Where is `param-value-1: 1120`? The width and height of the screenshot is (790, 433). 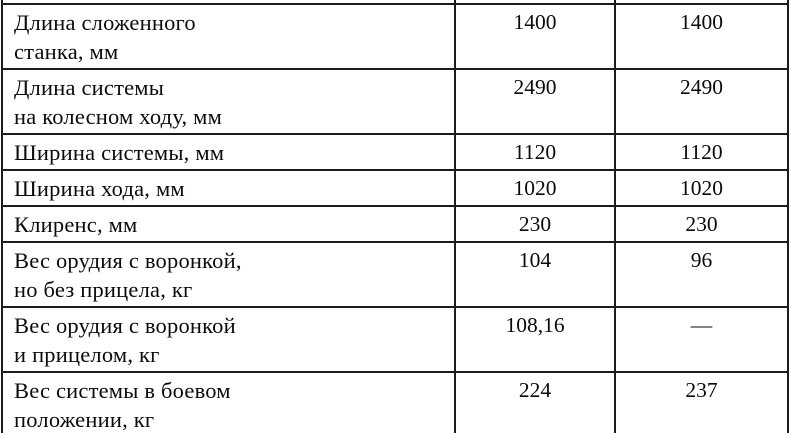 param-value-1: 1120 is located at coordinates (535, 152).